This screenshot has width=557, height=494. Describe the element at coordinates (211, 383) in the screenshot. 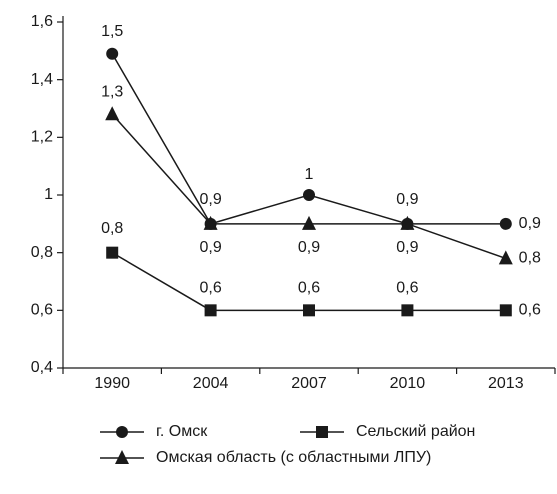

I see `x-tick-label: 2004` at that location.